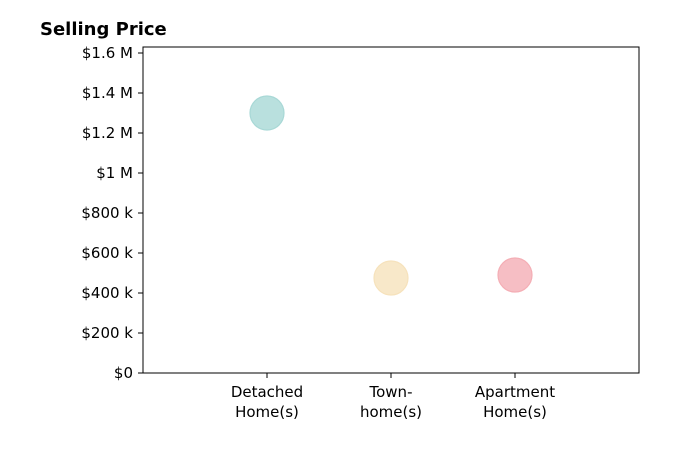 The height and width of the screenshot is (466, 679). I want to click on y-tick-label: $200 k, so click(107, 333).